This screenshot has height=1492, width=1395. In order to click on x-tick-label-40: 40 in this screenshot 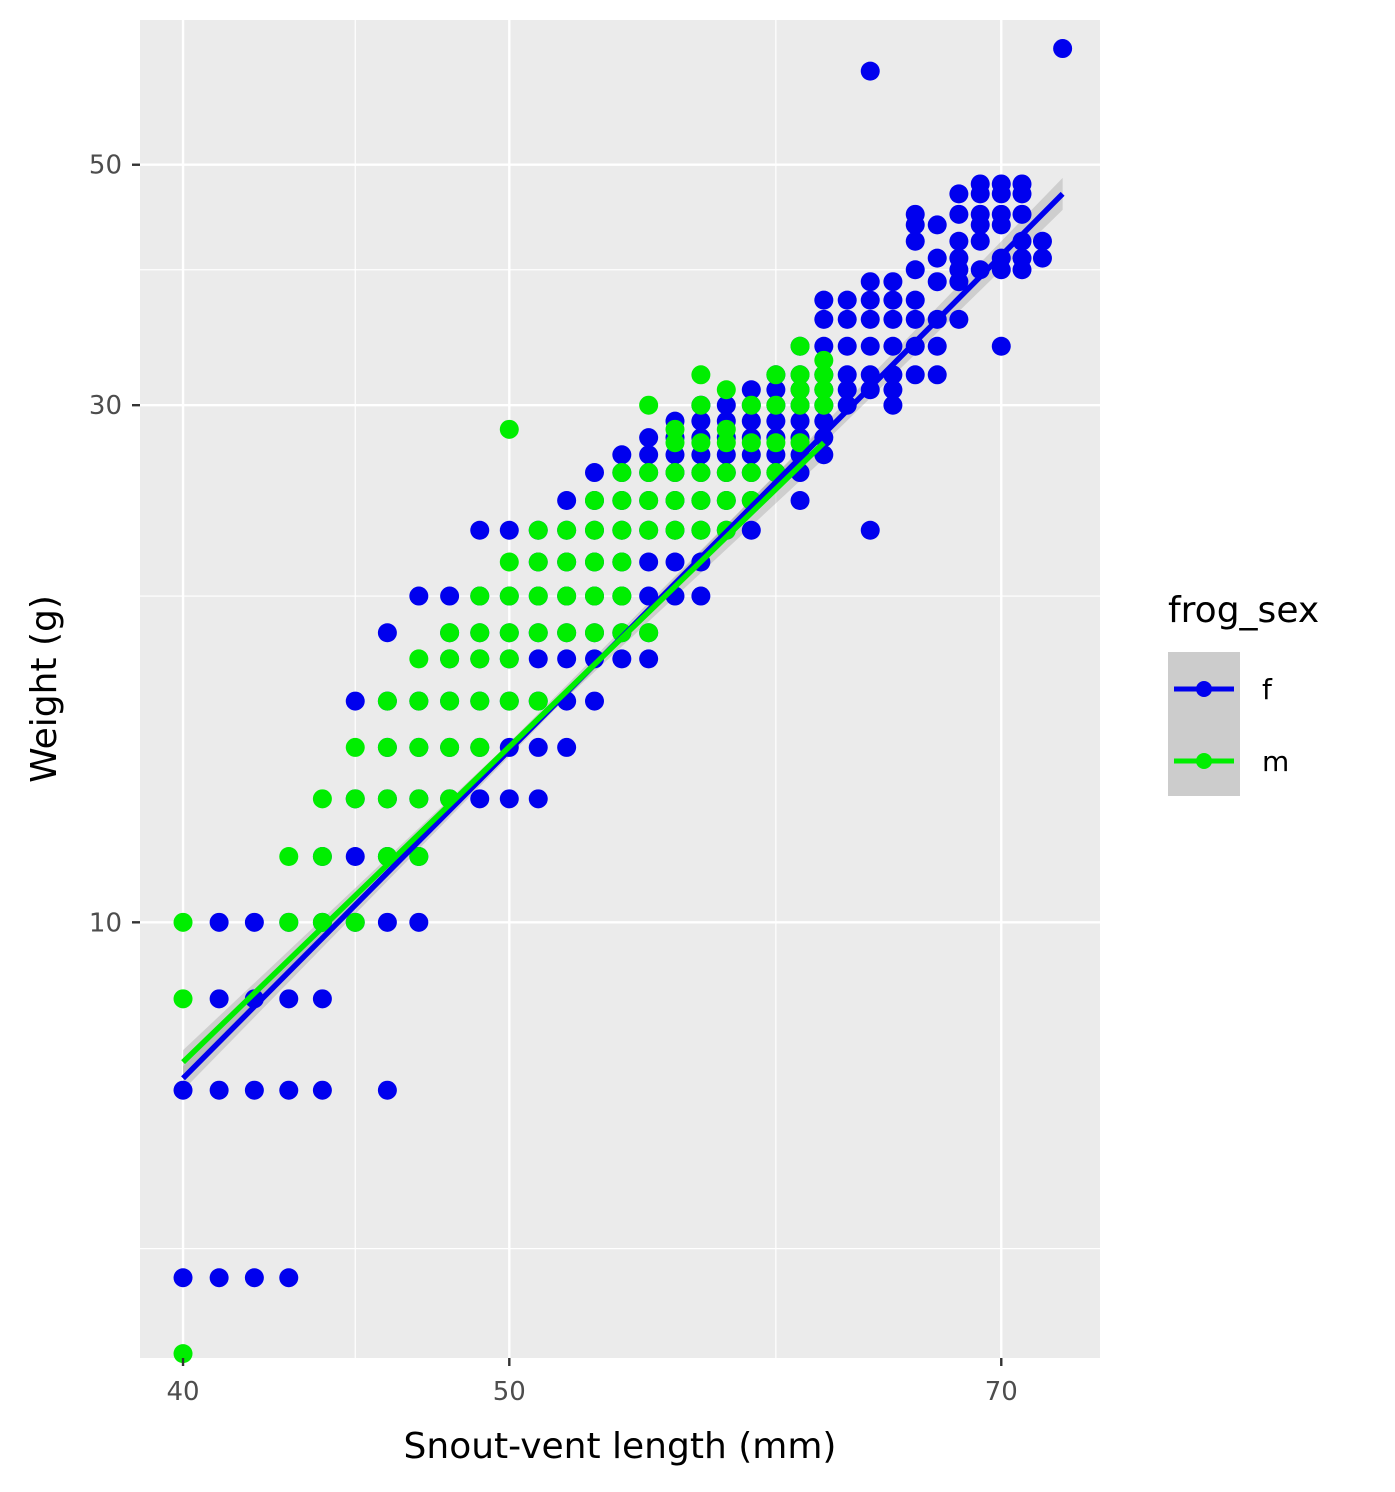, I will do `click(182, 1392)`.